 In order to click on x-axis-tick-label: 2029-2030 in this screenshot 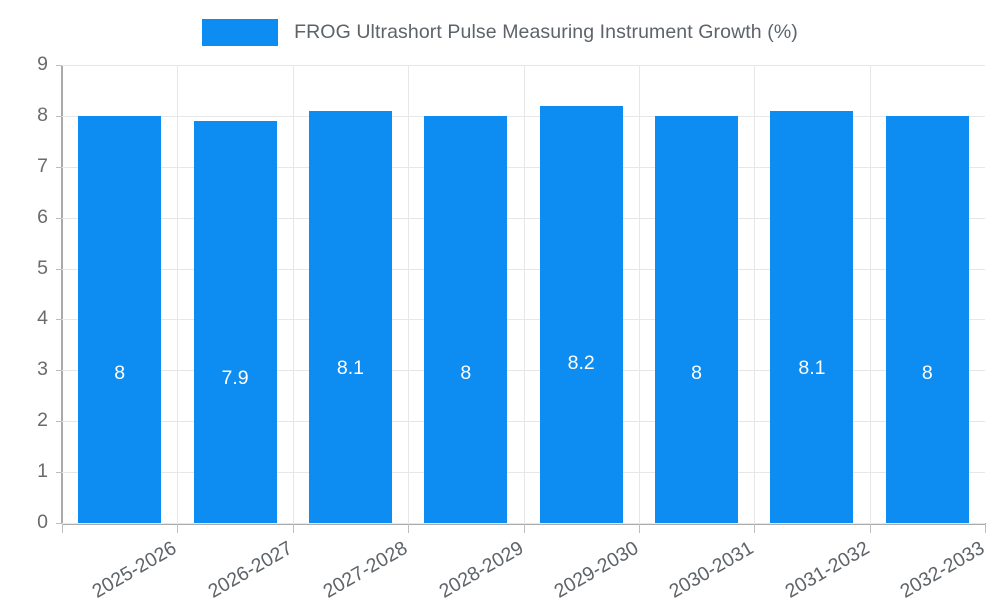, I will do `click(596, 570)`.